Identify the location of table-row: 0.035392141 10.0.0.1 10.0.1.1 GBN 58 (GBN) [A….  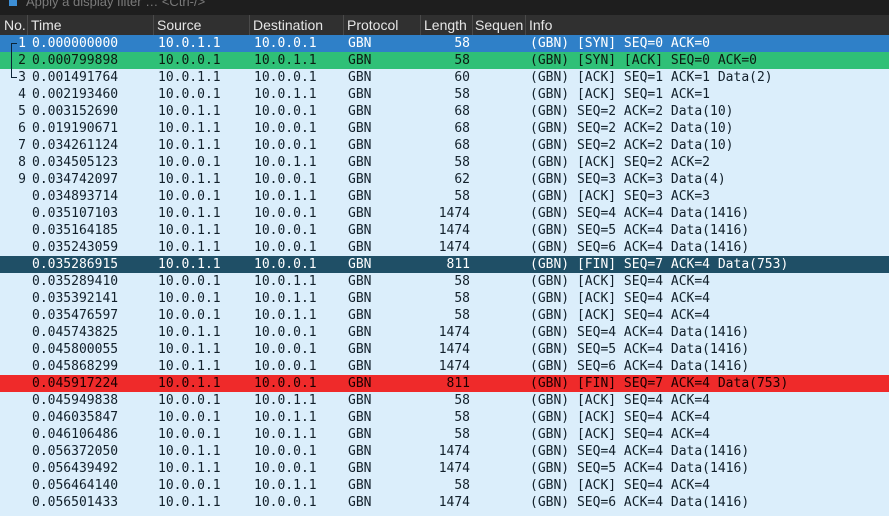
(444, 298).